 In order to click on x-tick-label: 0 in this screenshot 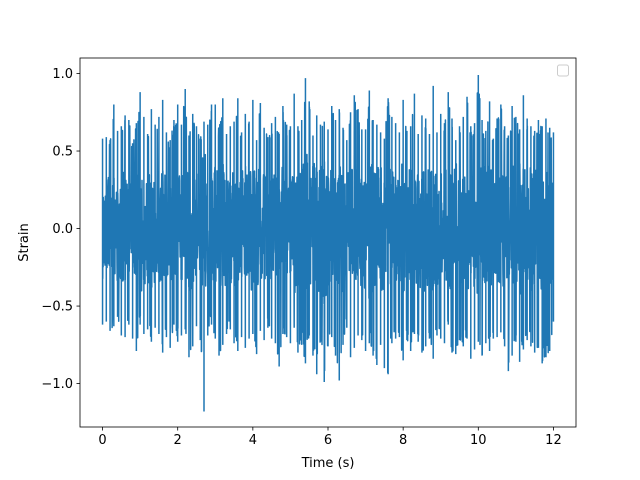, I will do `click(102, 440)`.